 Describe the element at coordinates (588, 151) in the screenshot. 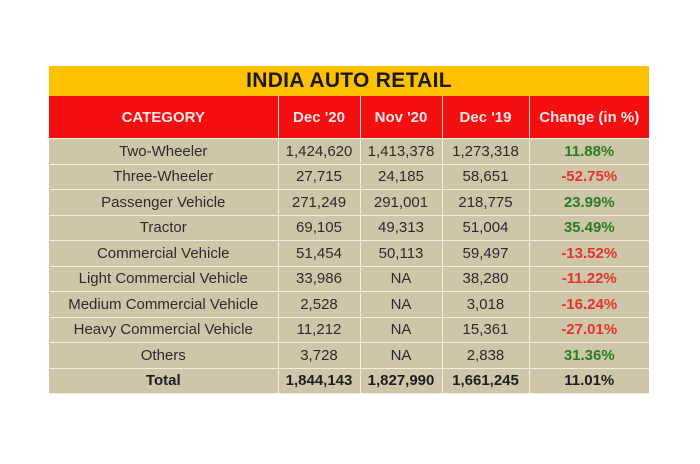

I see `change-cell: 11.88%` at that location.